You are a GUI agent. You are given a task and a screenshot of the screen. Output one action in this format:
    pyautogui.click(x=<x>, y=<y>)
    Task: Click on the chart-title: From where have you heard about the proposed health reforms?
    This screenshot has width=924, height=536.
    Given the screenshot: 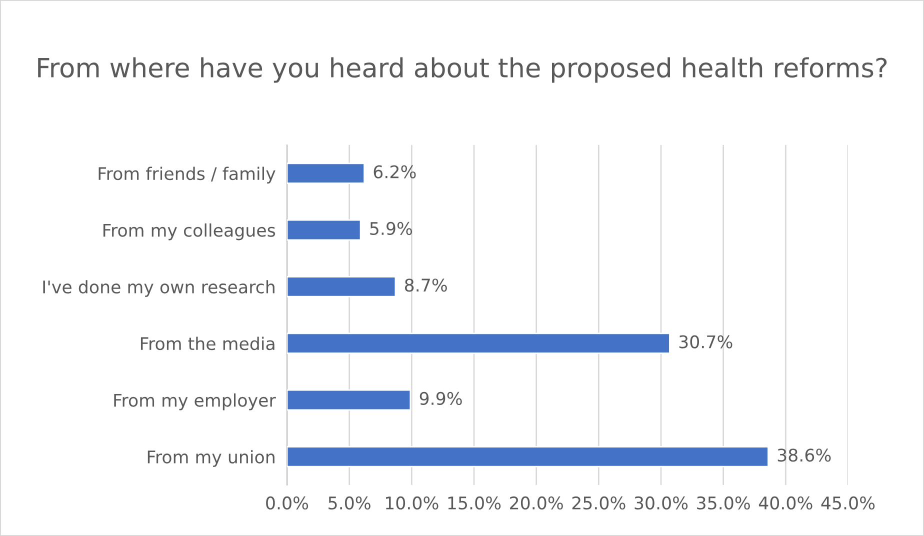 What is the action you would take?
    pyautogui.click(x=462, y=70)
    